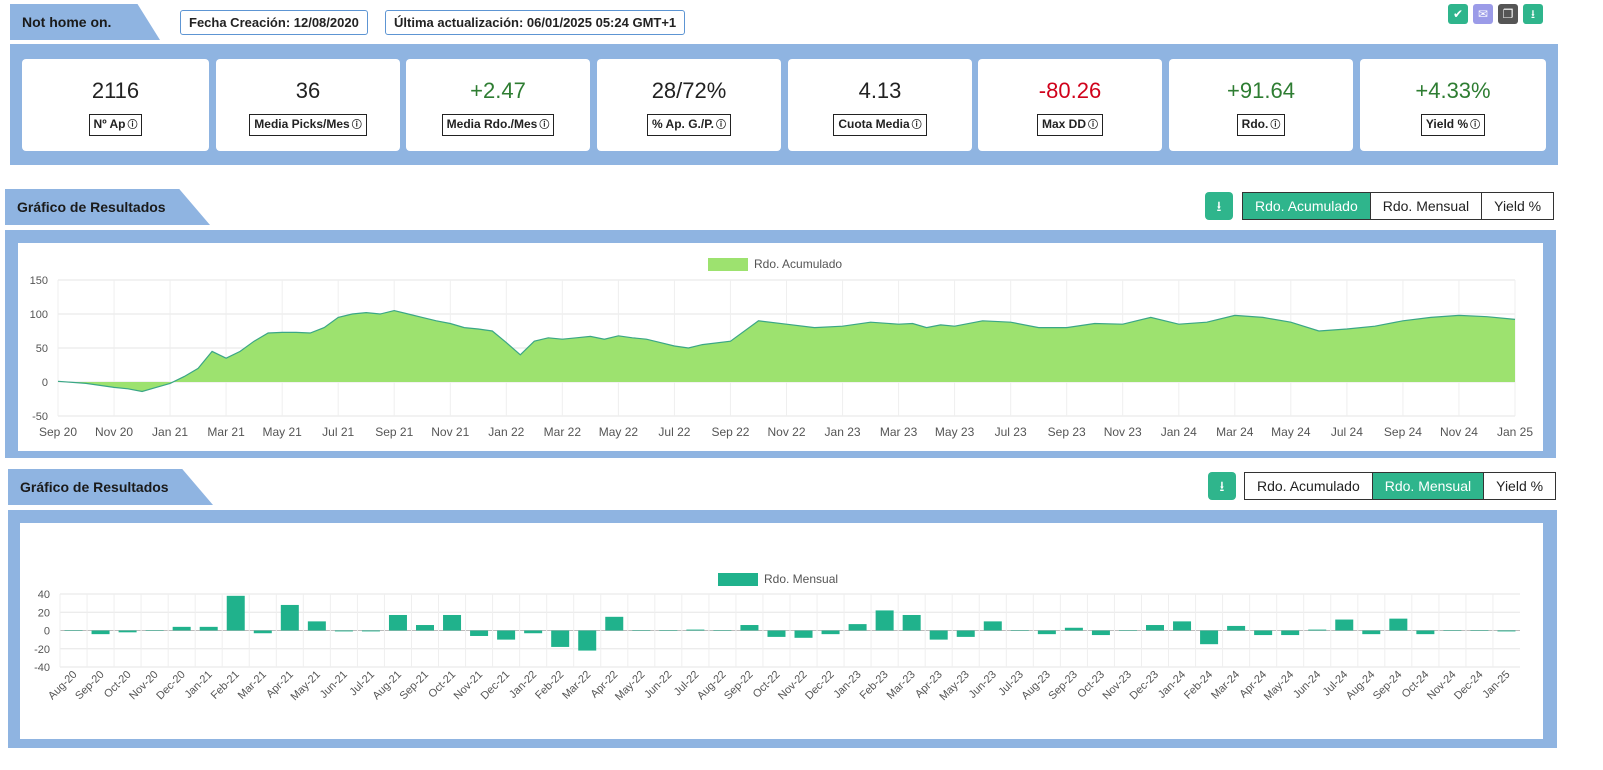 The height and width of the screenshot is (770, 1603). What do you see at coordinates (44, 613) in the screenshot?
I see `y-tick-label: 20` at bounding box center [44, 613].